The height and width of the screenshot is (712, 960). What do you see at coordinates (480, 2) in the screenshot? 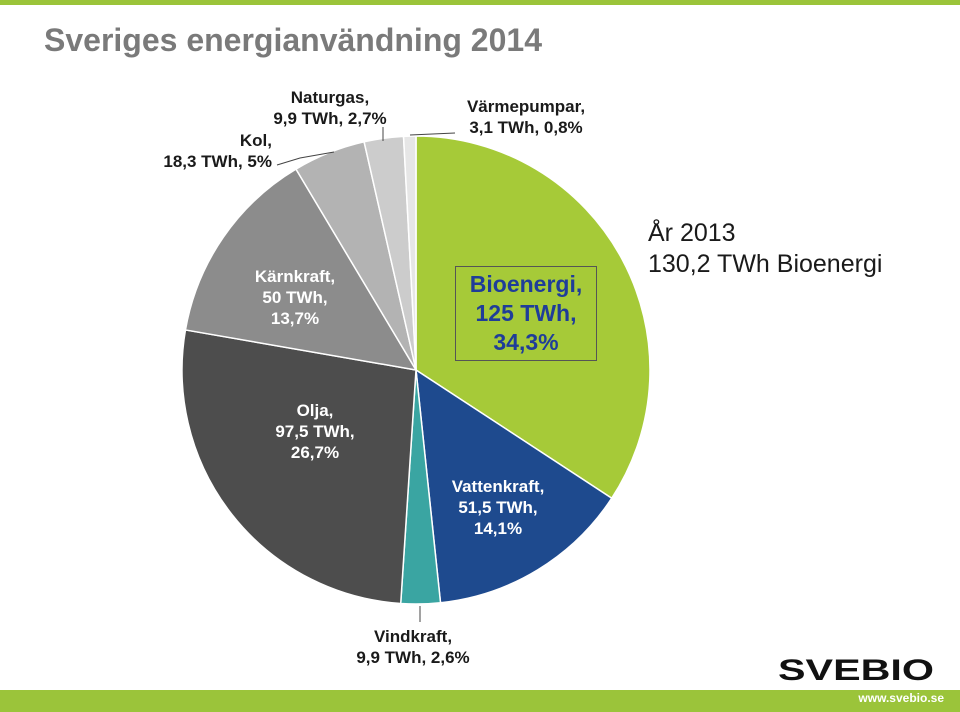
I see `top-accent-bar` at bounding box center [480, 2].